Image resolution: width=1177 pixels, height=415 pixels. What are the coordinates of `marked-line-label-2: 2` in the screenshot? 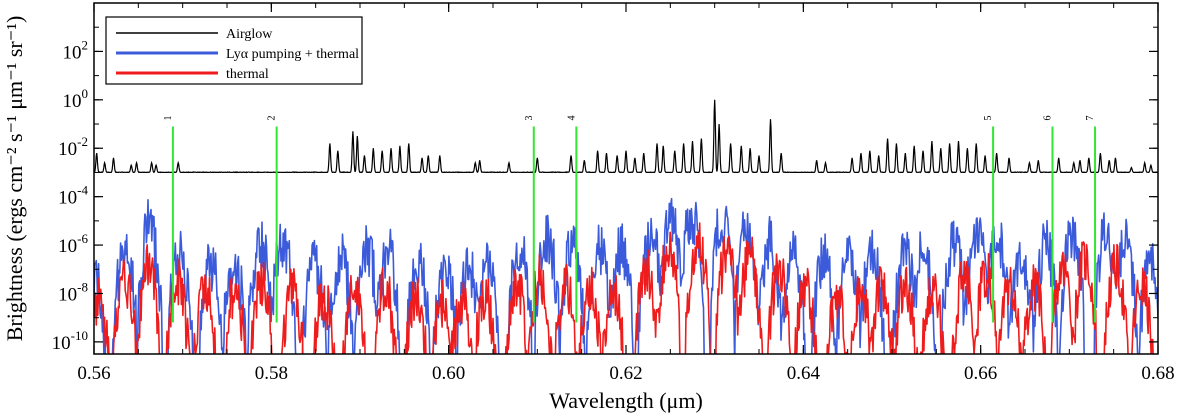 It's located at (272, 117).